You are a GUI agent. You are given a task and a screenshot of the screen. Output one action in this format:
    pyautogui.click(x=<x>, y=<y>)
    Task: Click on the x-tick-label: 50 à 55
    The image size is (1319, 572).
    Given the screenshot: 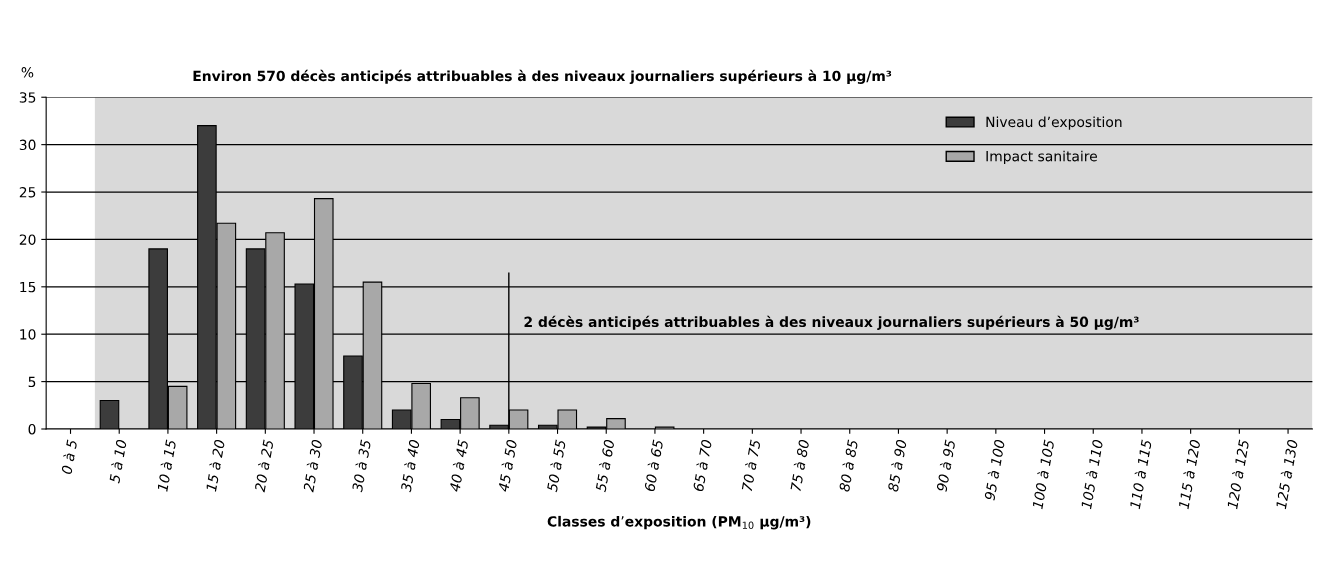 What is the action you would take?
    pyautogui.click(x=555, y=466)
    